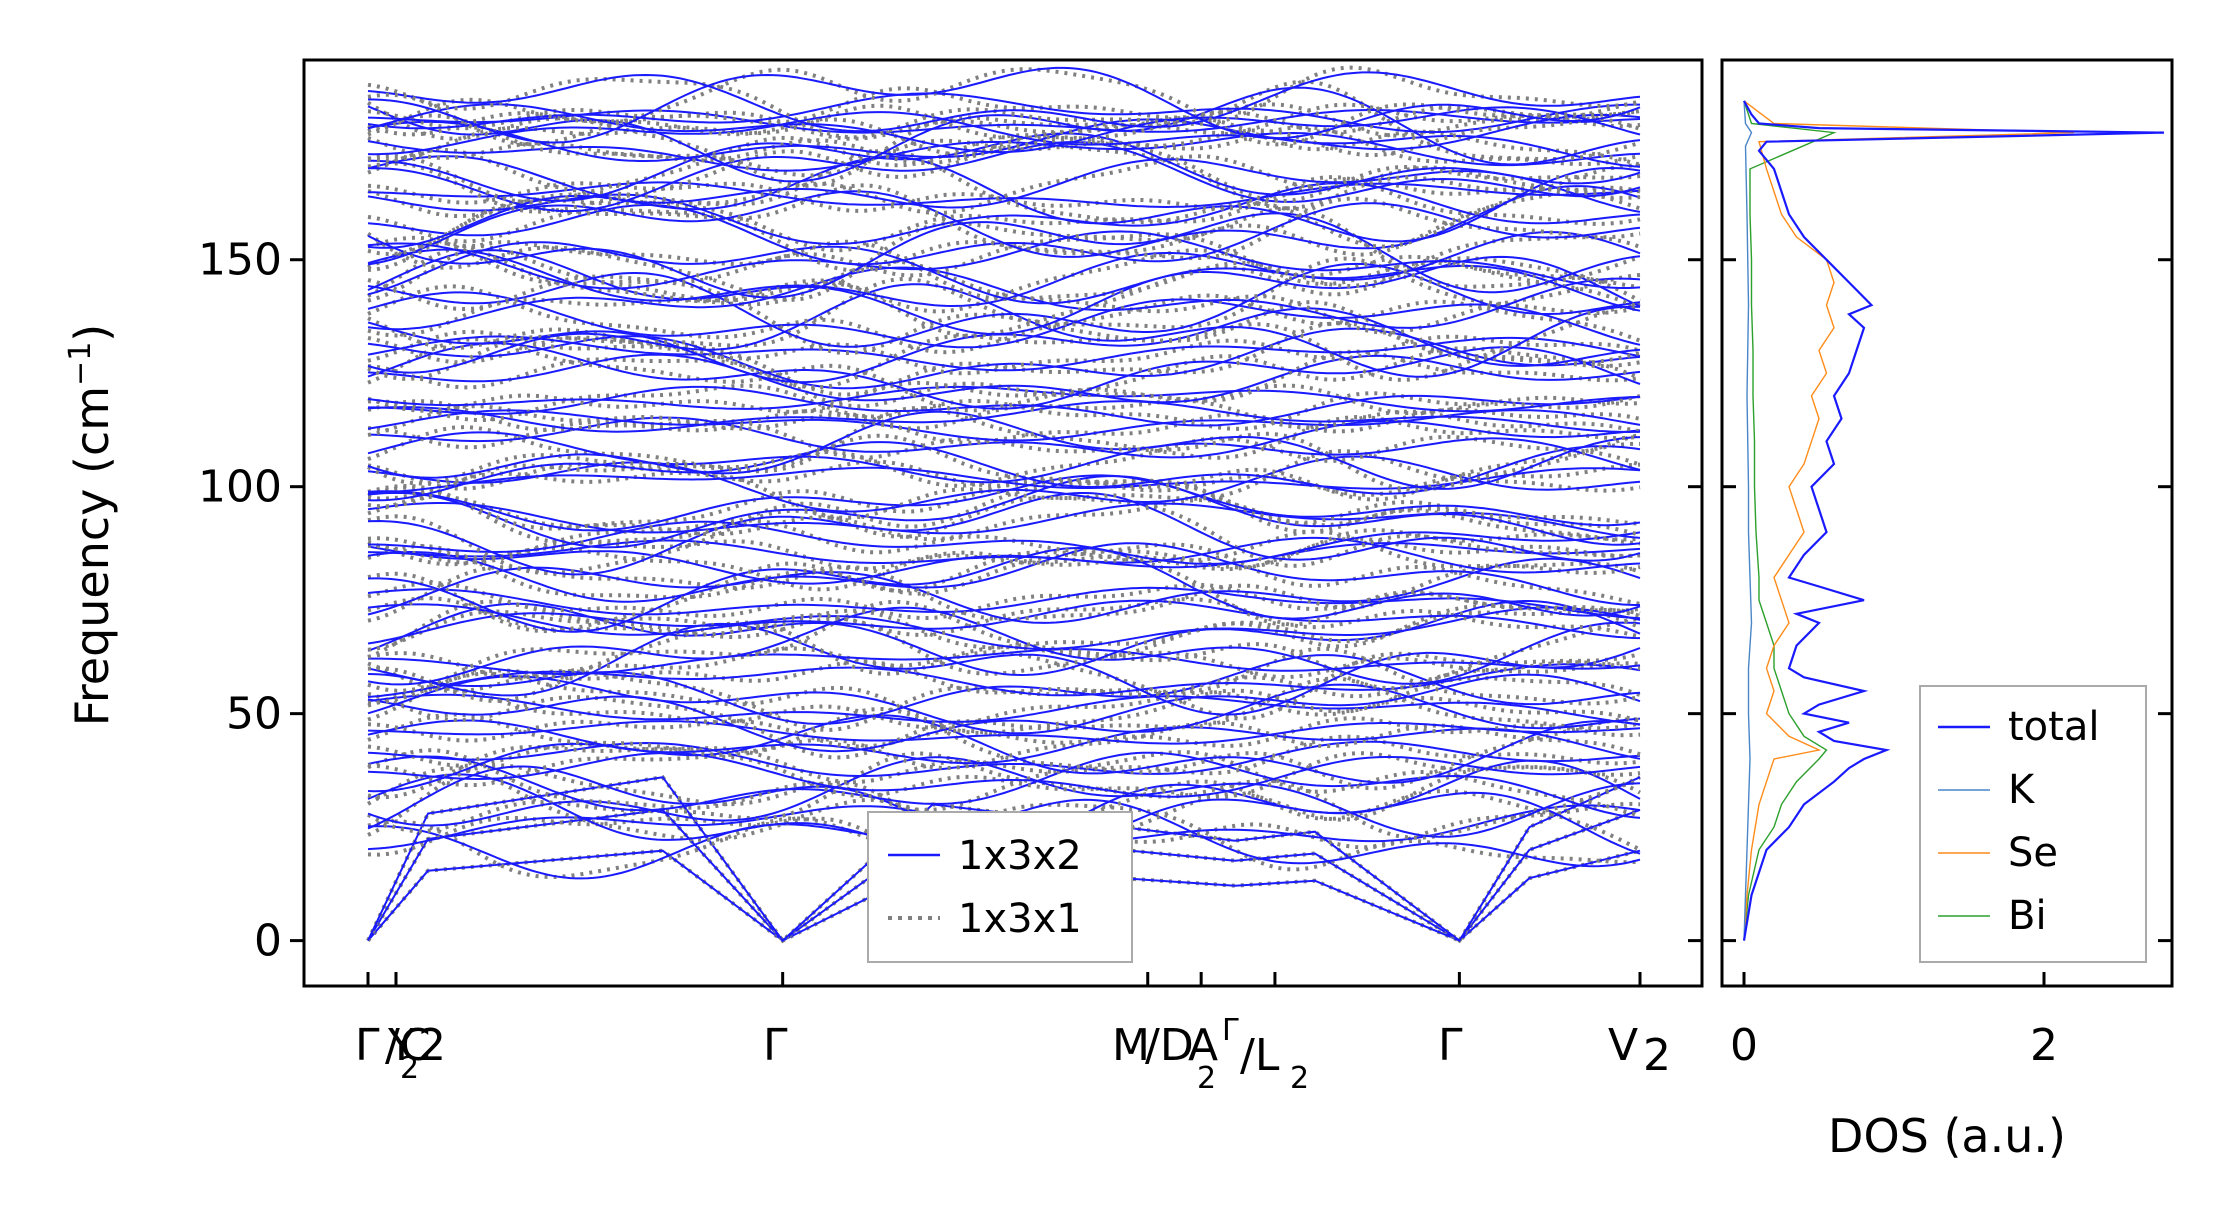 The height and width of the screenshot is (1220, 2222). Describe the element at coordinates (268, 941) in the screenshot. I see `y-tick-label: 0` at that location.